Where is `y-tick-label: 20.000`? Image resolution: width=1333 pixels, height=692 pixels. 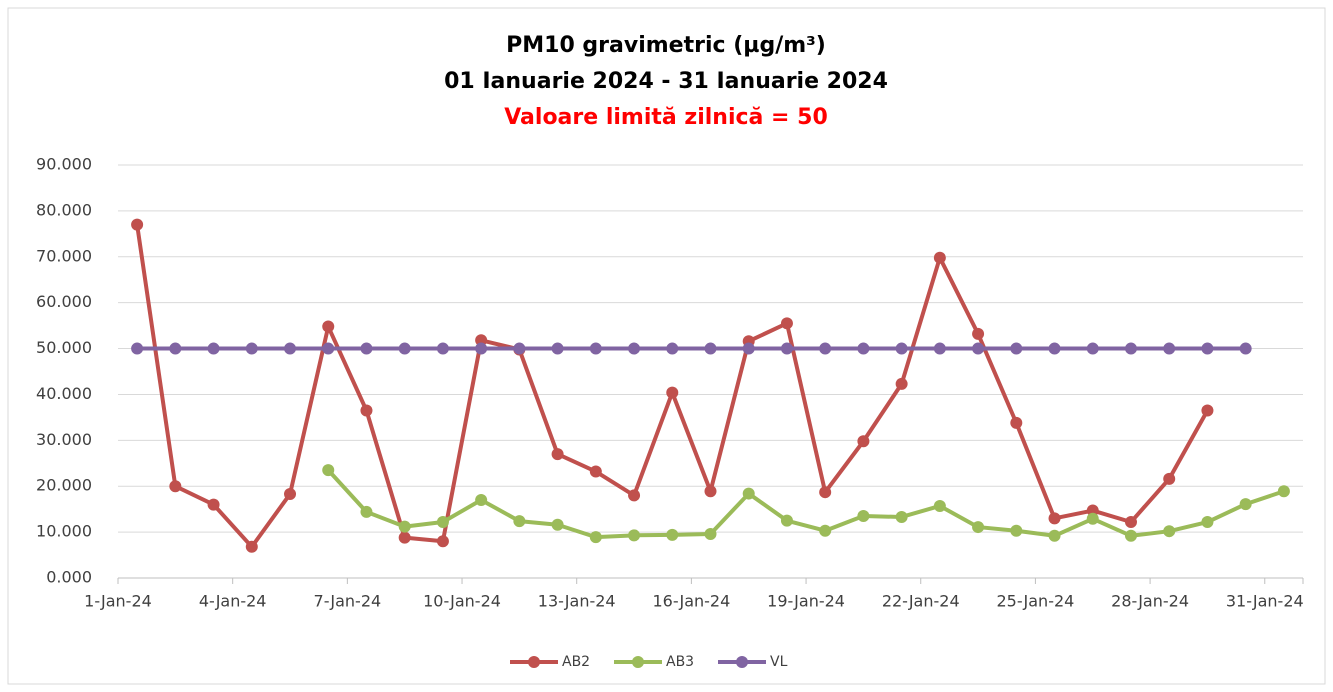 y-tick-label: 20.000 is located at coordinates (64, 485).